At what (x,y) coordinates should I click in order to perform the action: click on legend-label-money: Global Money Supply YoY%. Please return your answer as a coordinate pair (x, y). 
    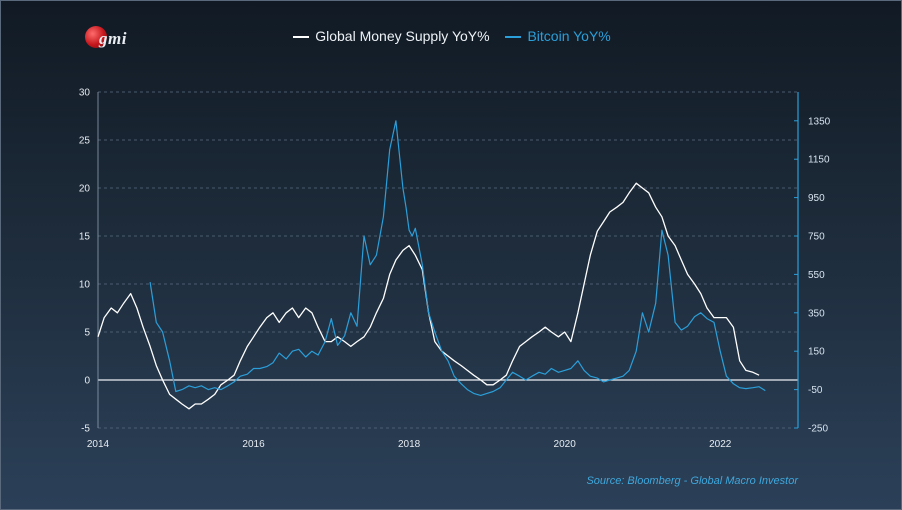
    Looking at the image, I should click on (402, 36).